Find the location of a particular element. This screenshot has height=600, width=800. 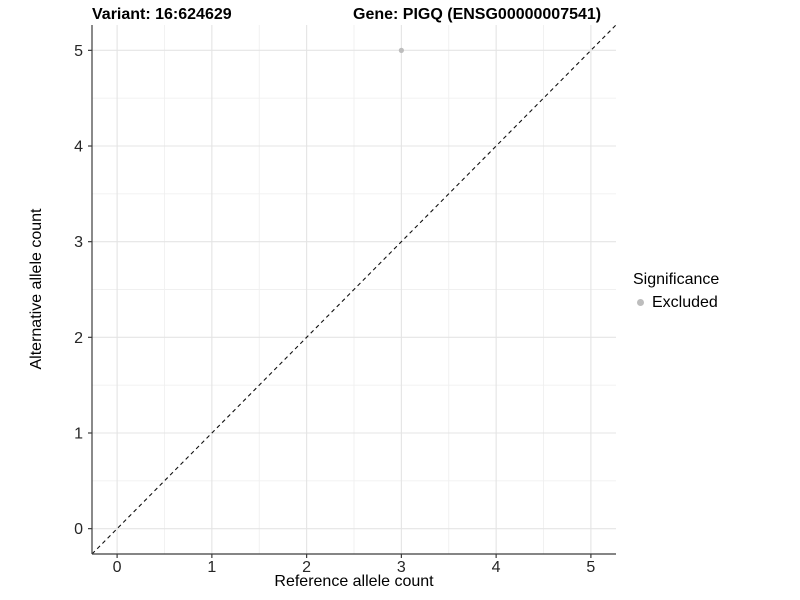

x-tick-label: 4 is located at coordinates (496, 567).